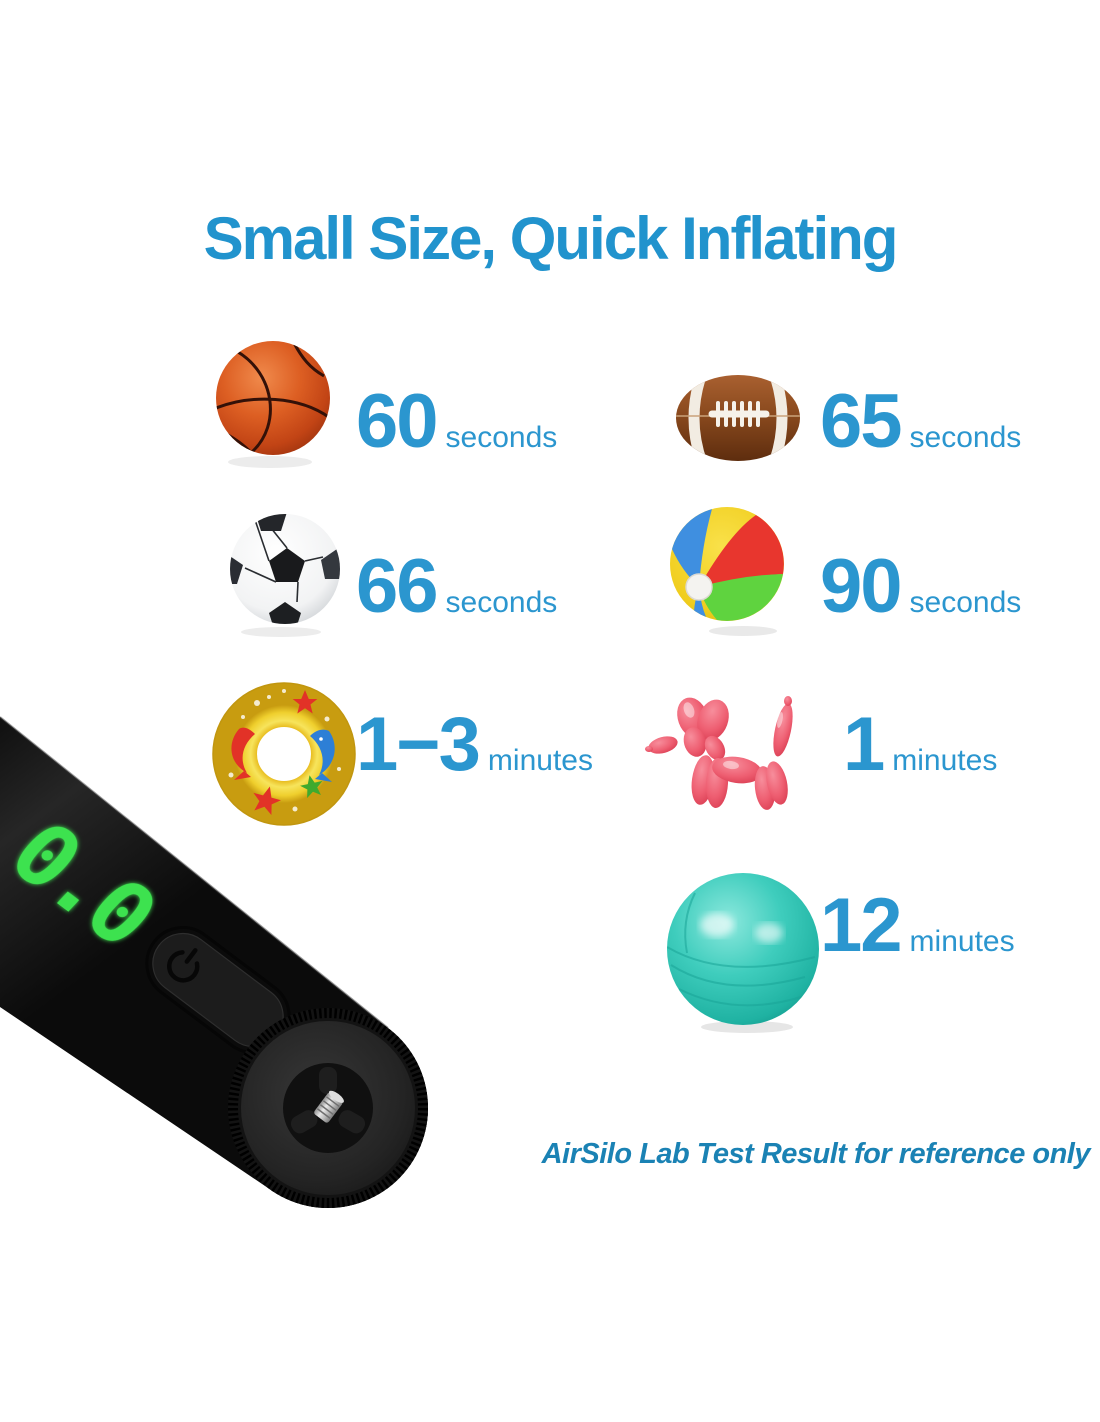  I want to click on air-pump-device: 0.0, so click(214, 962).